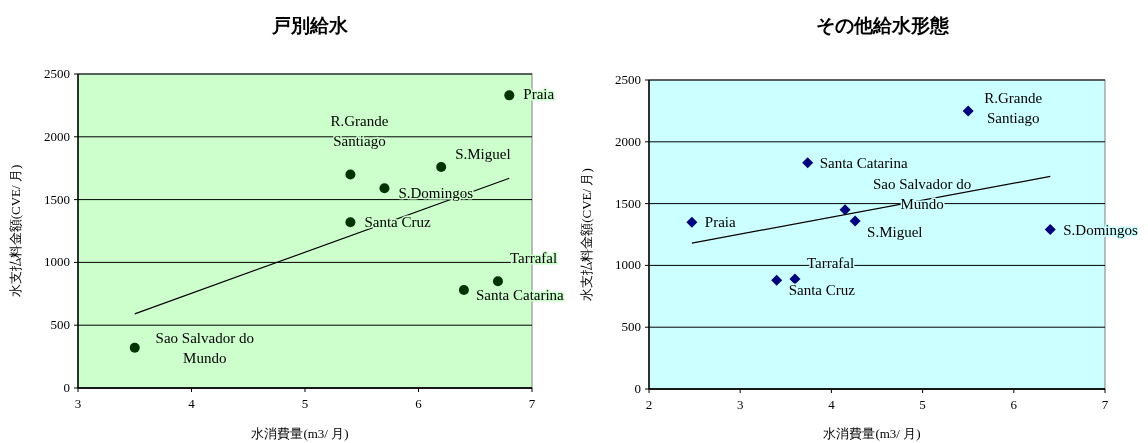 The height and width of the screenshot is (443, 1148). I want to click on x-tick-label: 2, so click(649, 404).